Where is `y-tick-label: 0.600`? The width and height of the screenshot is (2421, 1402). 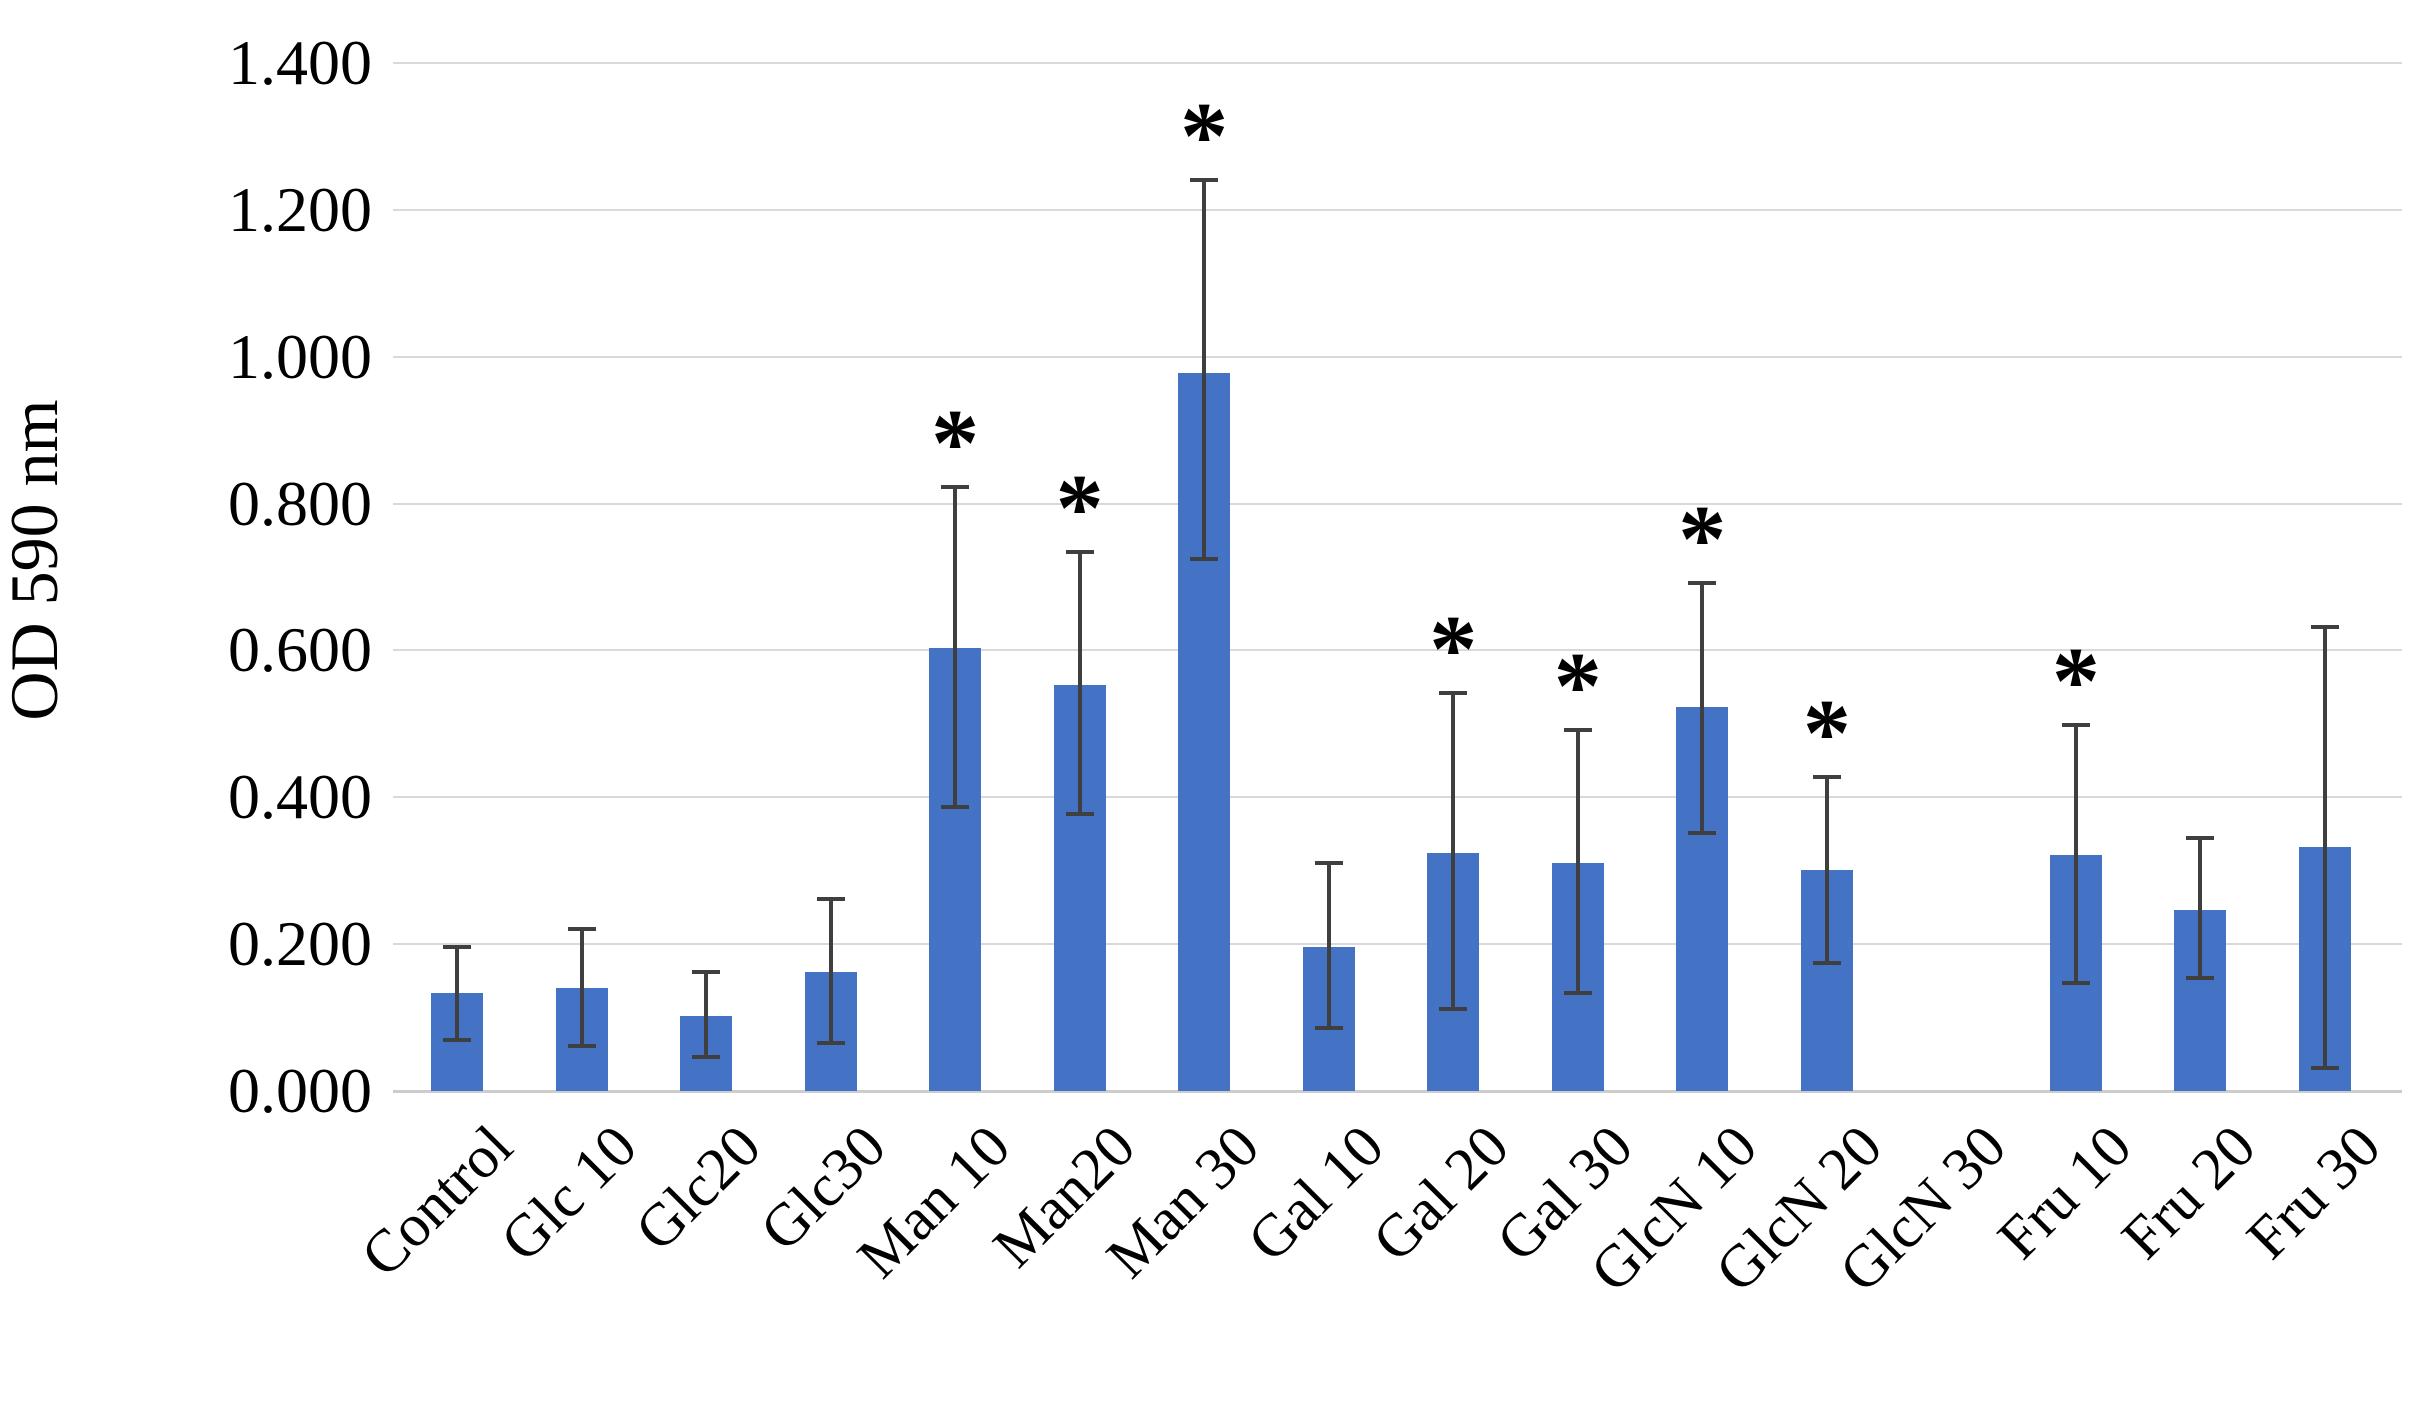
y-tick-label: 0.600 is located at coordinates (300, 650).